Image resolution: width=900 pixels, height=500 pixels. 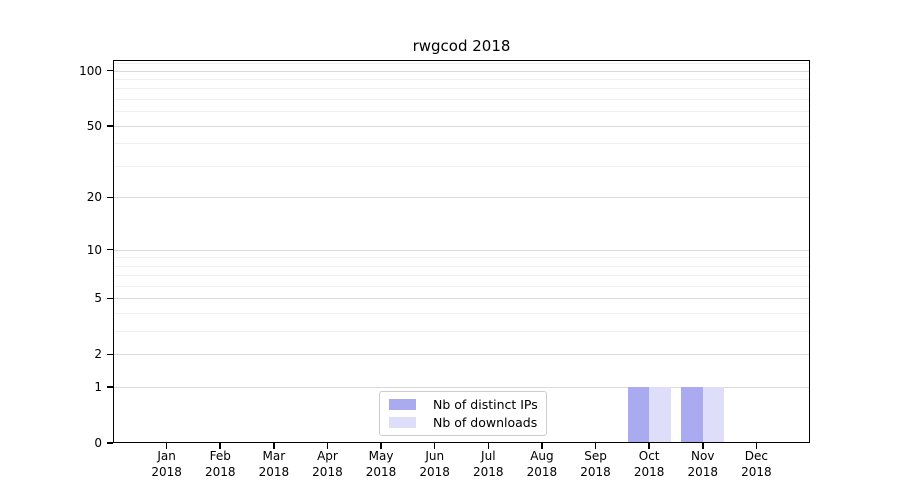 I want to click on x-axis-tick-label: Feb 2018, so click(x=220, y=464).